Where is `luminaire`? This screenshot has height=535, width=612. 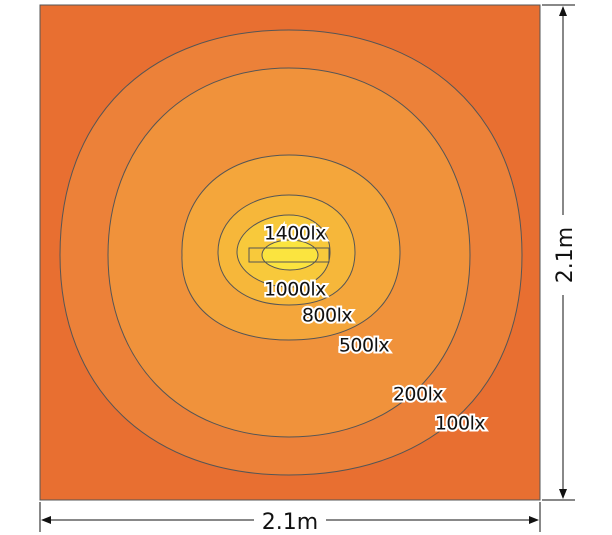
luminaire is located at coordinates (289, 255).